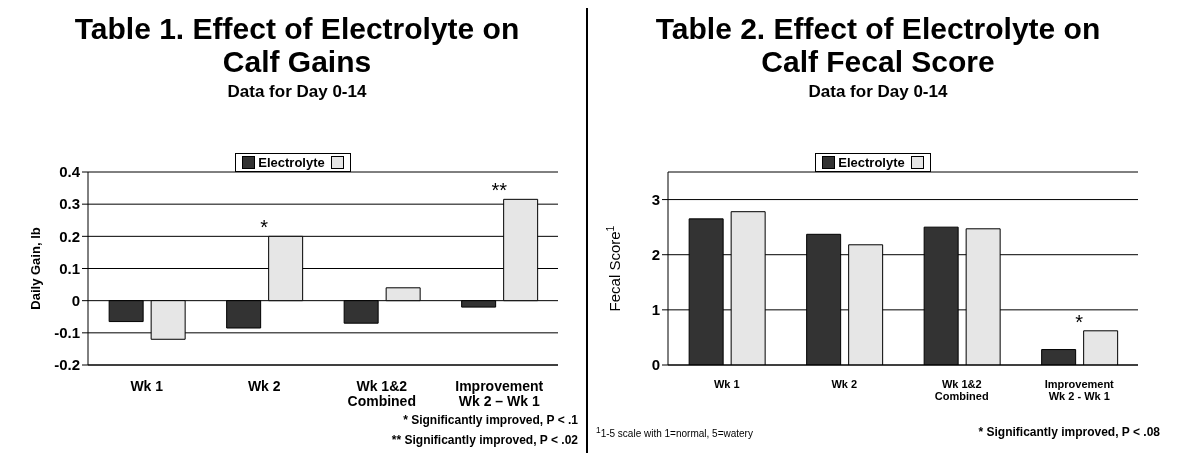  I want to click on annotation: **, so click(499, 190).